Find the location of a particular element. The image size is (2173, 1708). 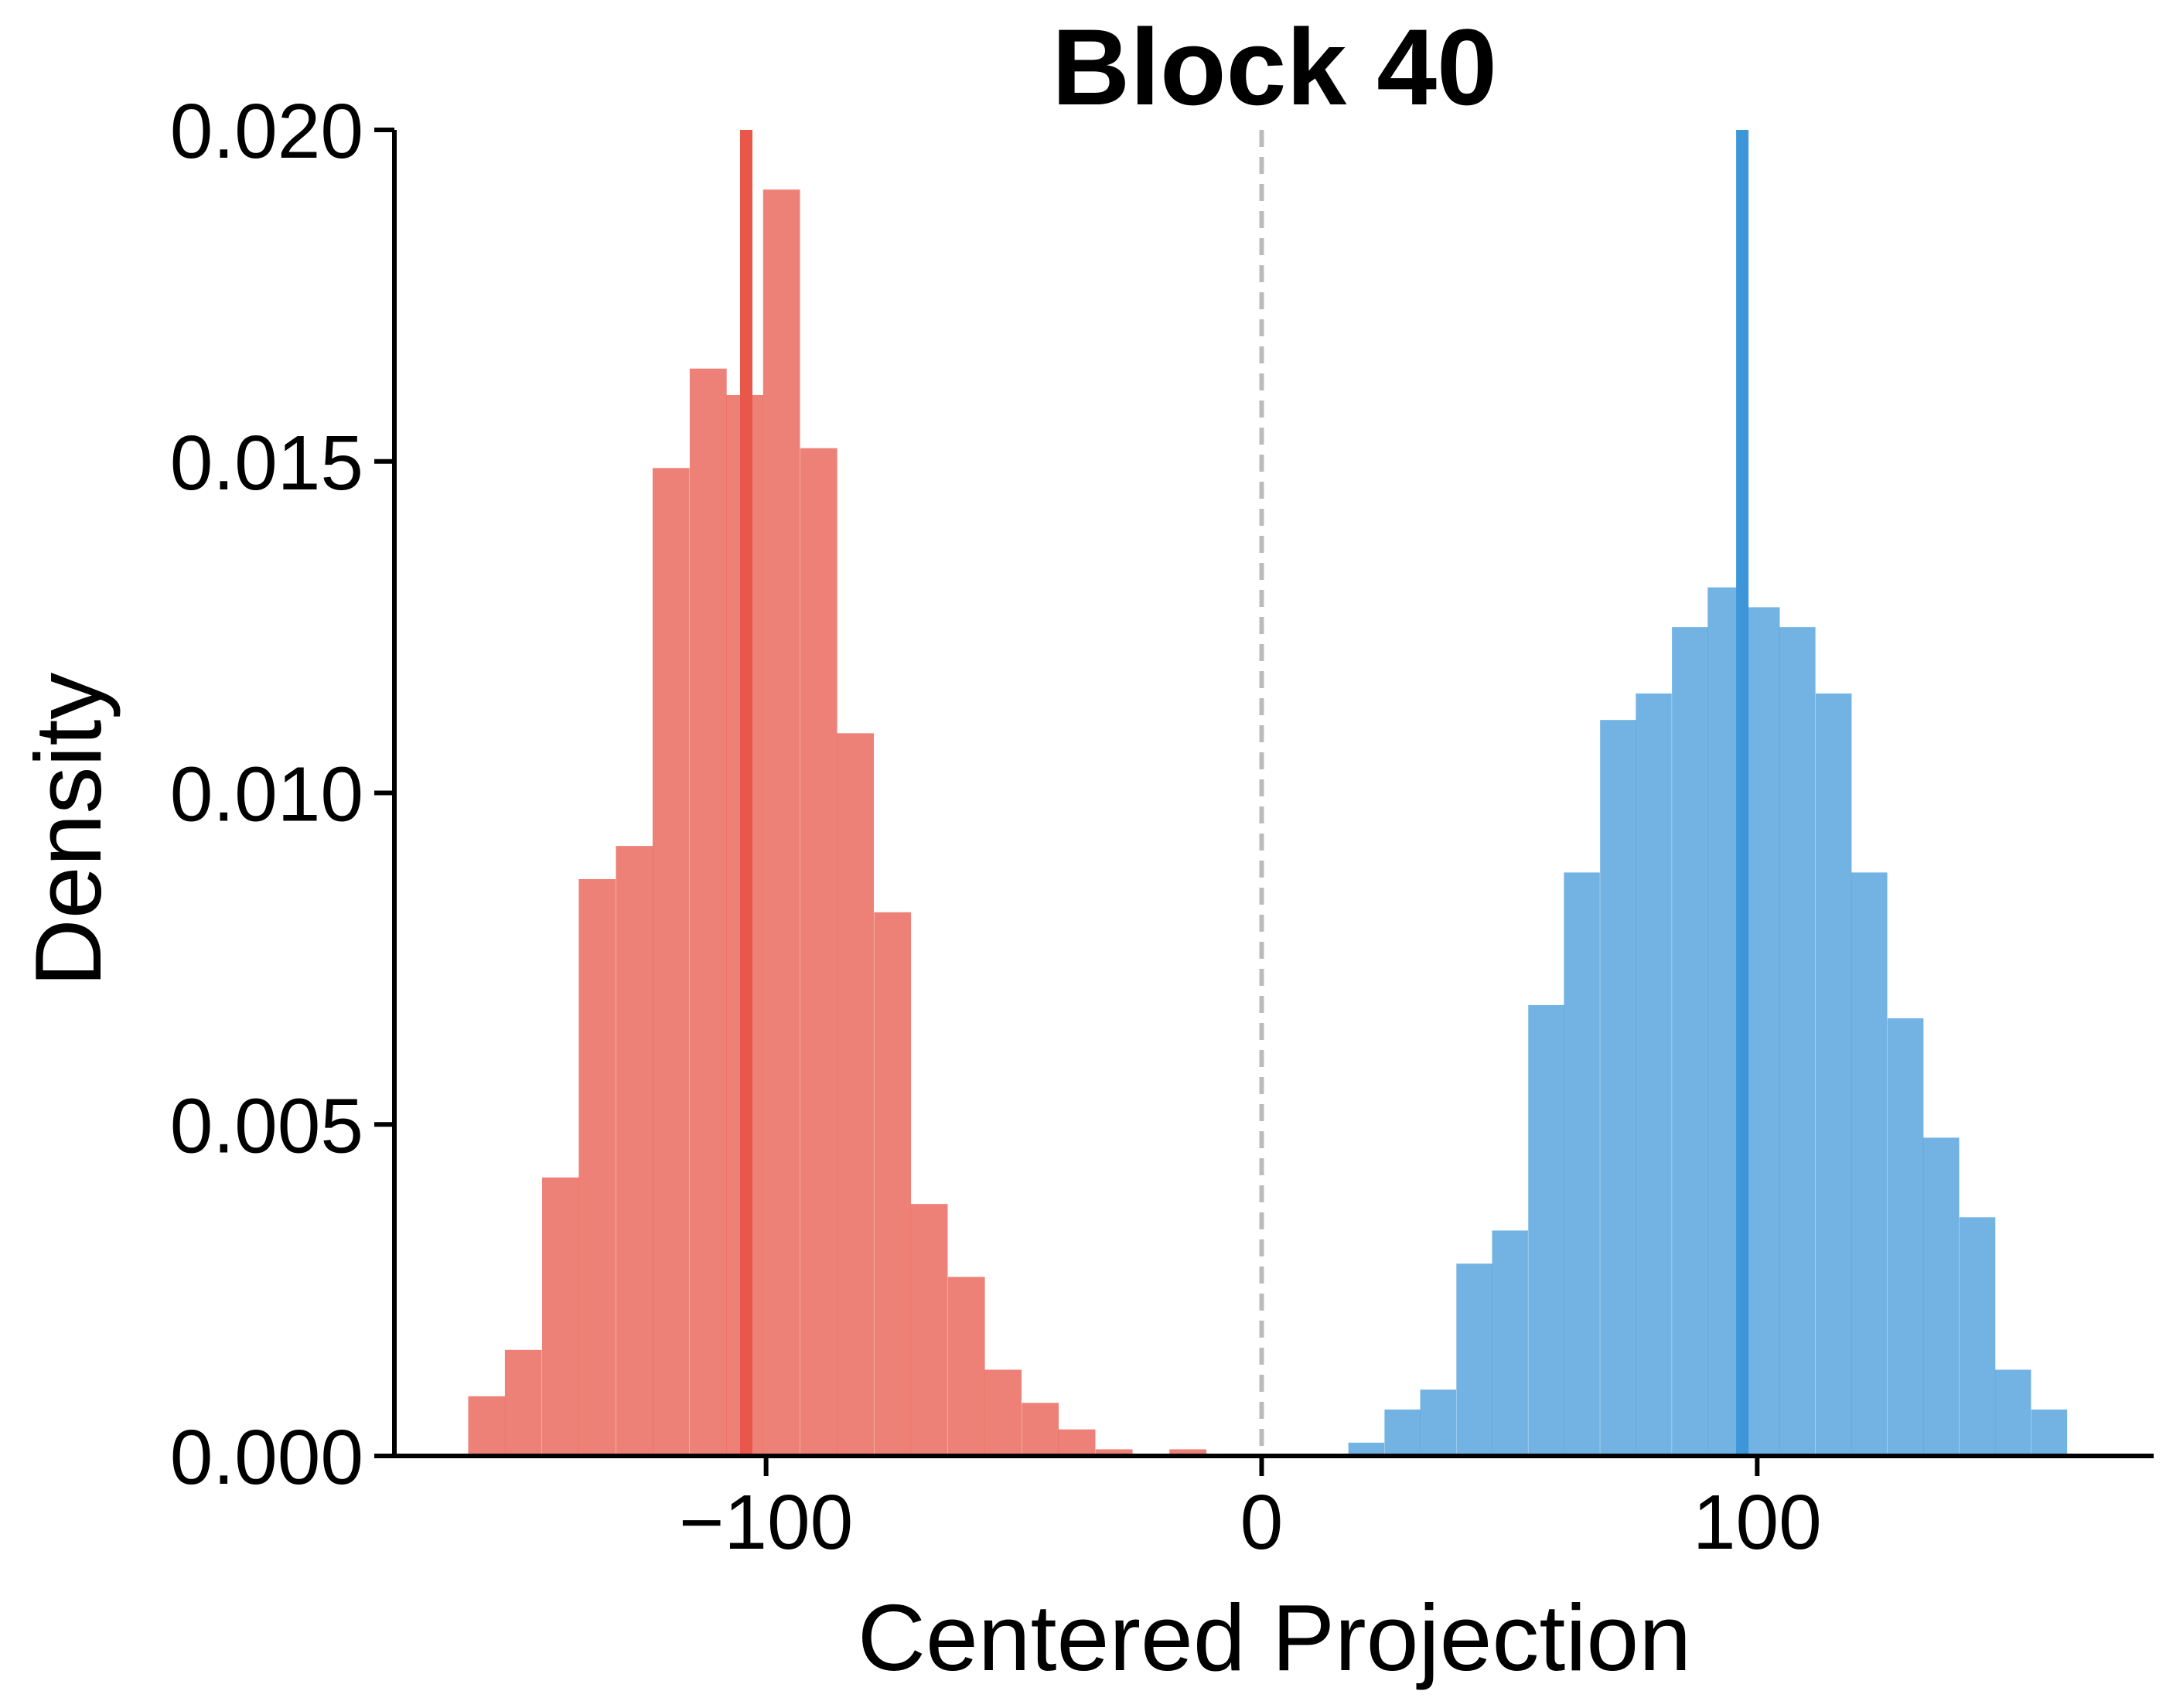

x-tick-label: −100 is located at coordinates (766, 1522).